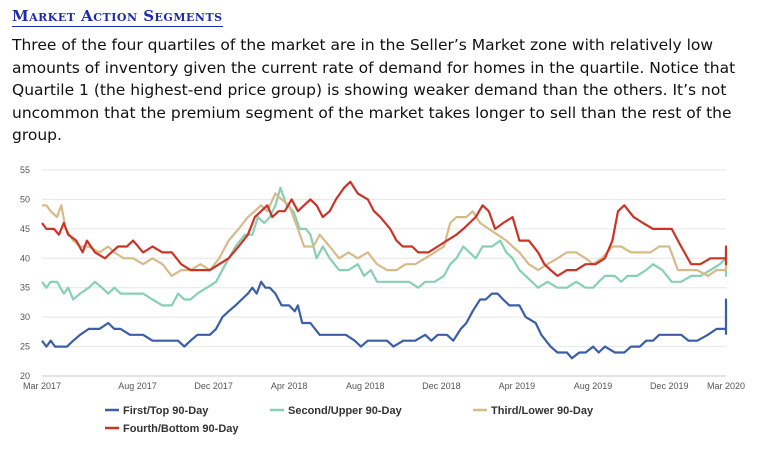 The height and width of the screenshot is (458, 777). What do you see at coordinates (25, 347) in the screenshot?
I see `y-tick-label: 25` at bounding box center [25, 347].